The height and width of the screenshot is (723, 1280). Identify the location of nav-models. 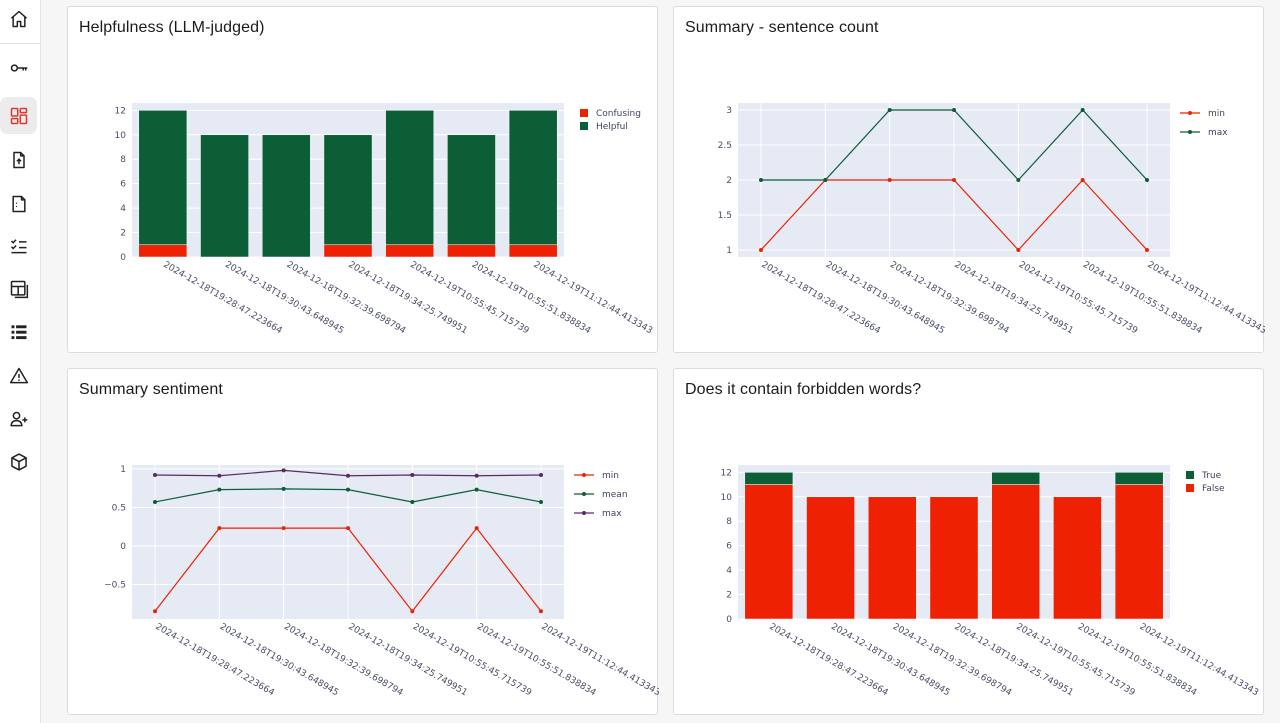
(18, 461).